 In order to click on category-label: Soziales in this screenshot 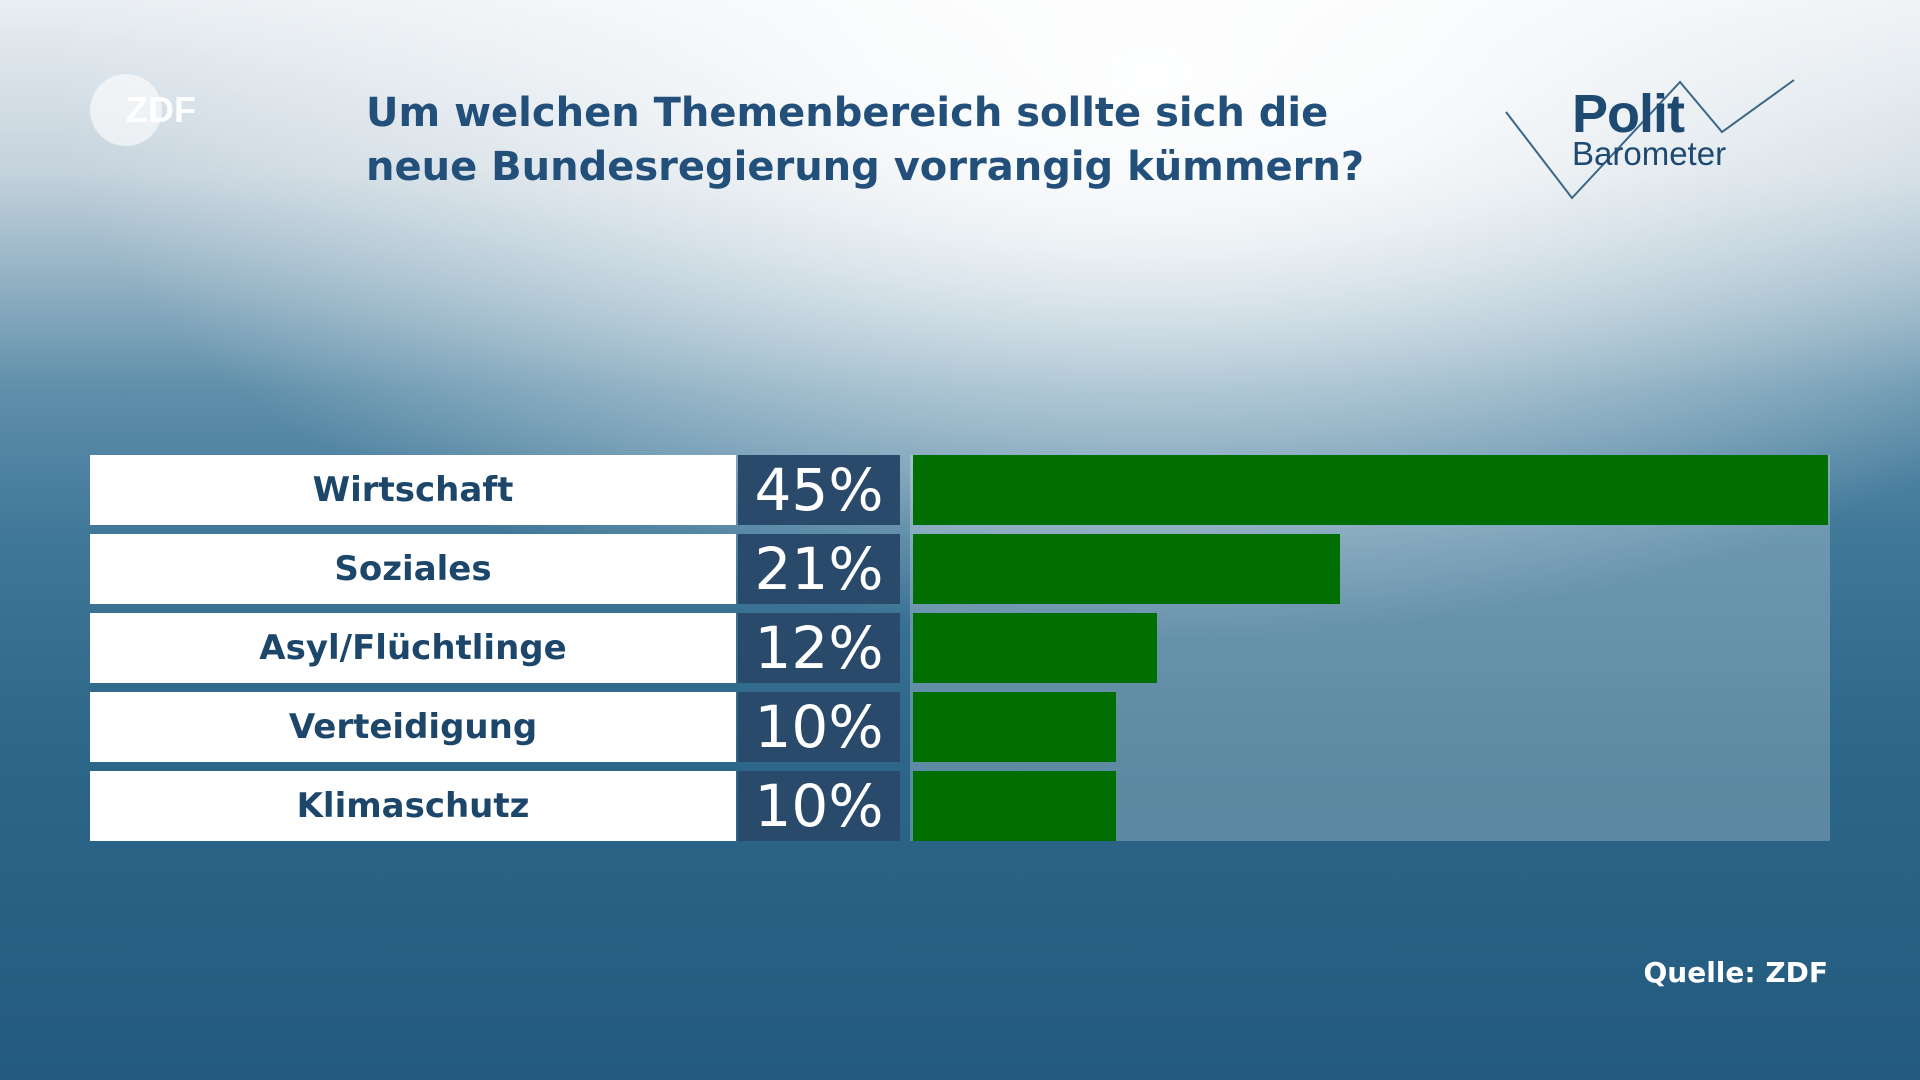, I will do `click(413, 569)`.